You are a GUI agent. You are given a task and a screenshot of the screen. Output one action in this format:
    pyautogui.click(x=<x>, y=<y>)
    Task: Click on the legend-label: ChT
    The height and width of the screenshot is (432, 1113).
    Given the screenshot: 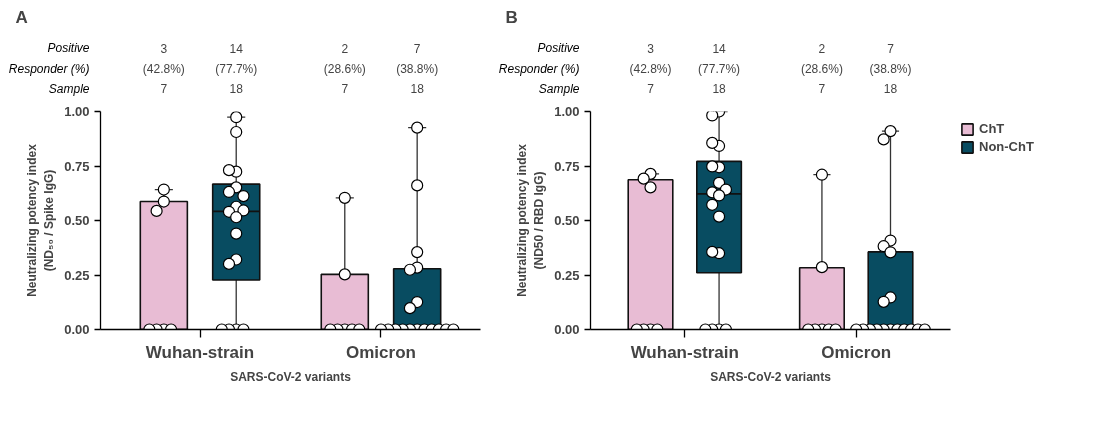 What is the action you would take?
    pyautogui.click(x=992, y=128)
    